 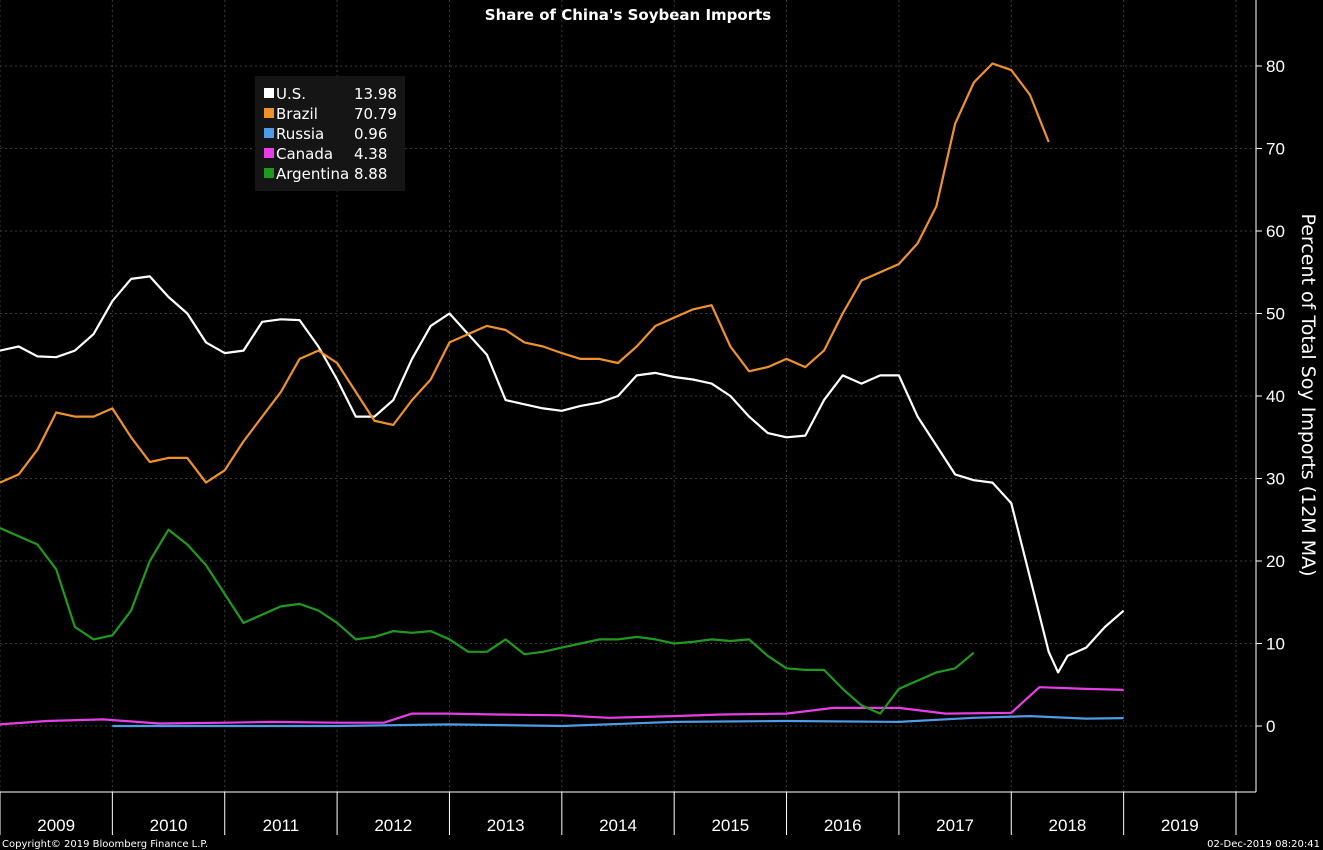 I want to click on y-tick-label: 80, so click(x=1275, y=66).